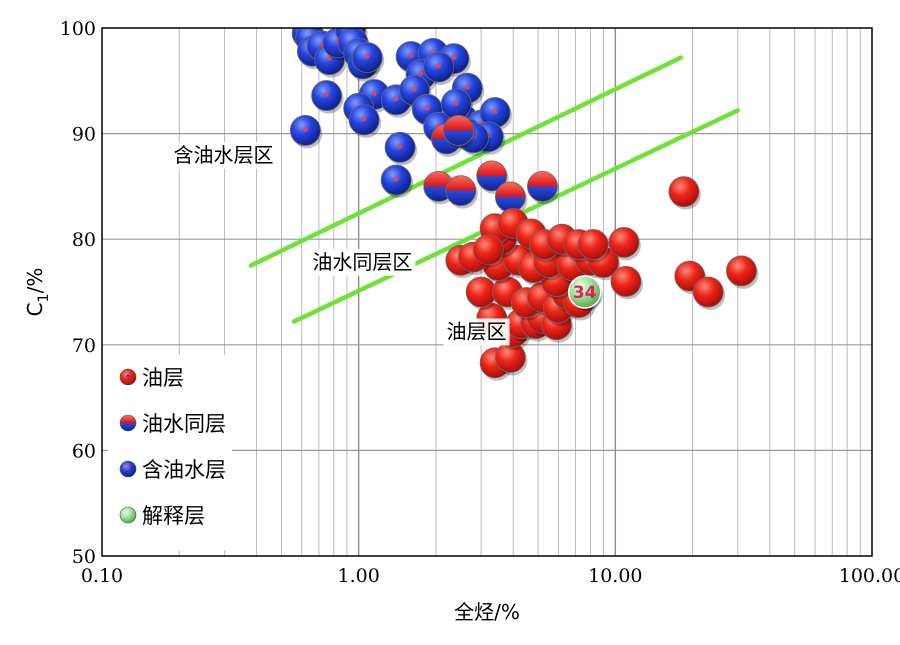 The image size is (900, 645). What do you see at coordinates (78, 29) in the screenshot?
I see `y-tick-label: 100` at bounding box center [78, 29].